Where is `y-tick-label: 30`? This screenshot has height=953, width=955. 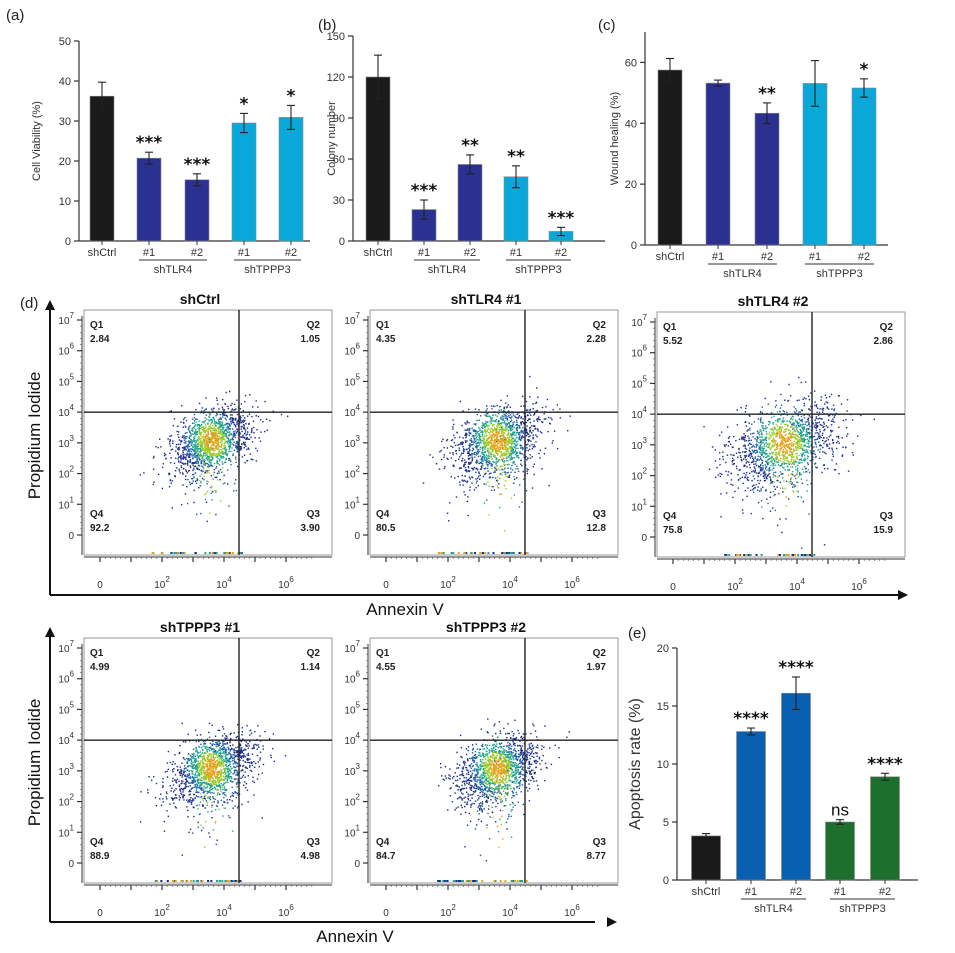 y-tick-label: 30 is located at coordinates (65, 122).